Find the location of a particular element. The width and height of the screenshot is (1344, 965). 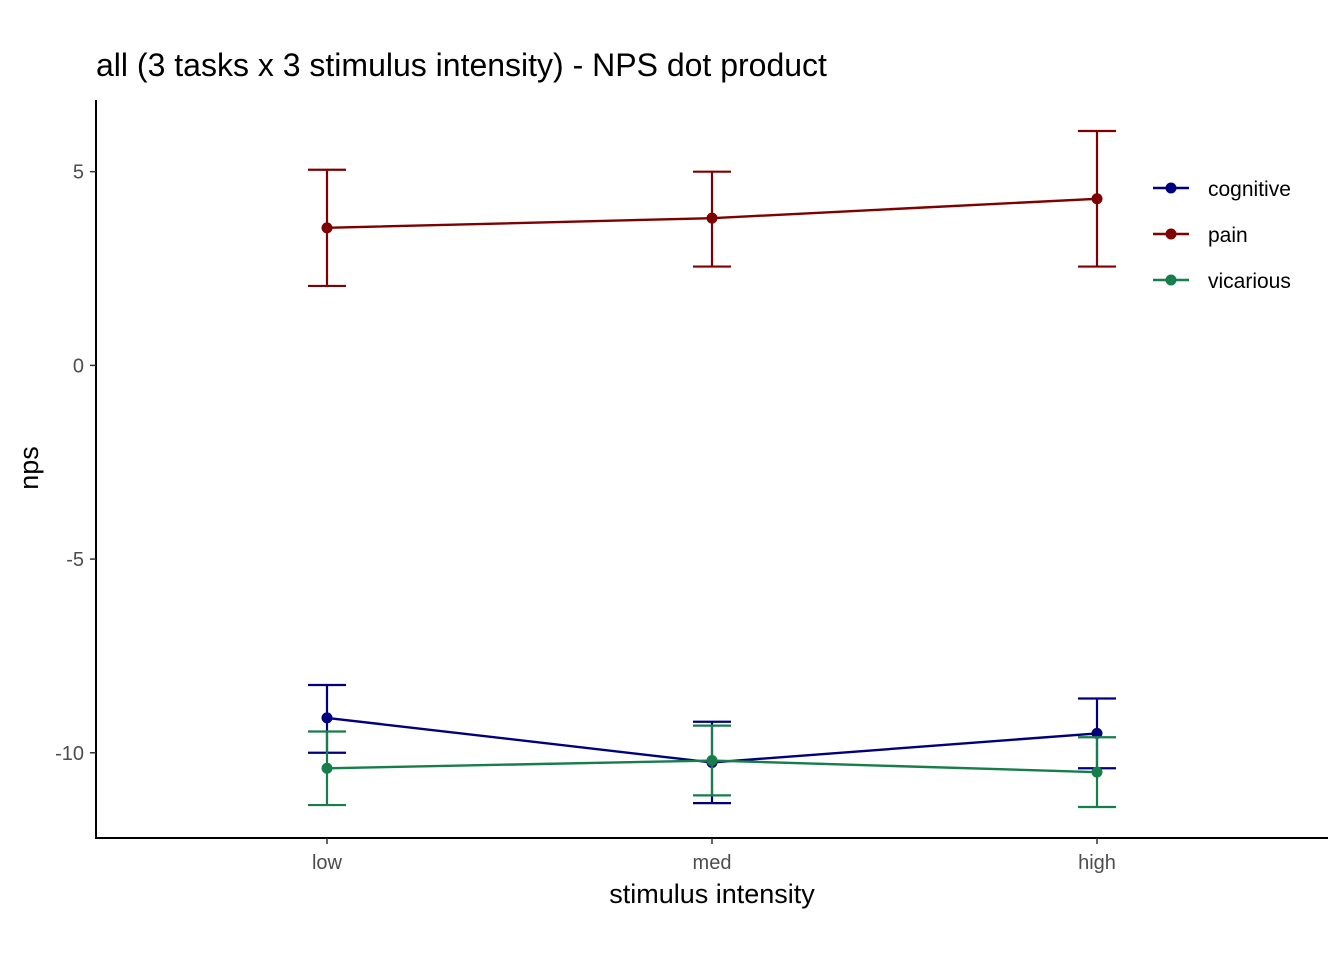

legend-item-vicarious: vicarious is located at coordinates (1222, 281).